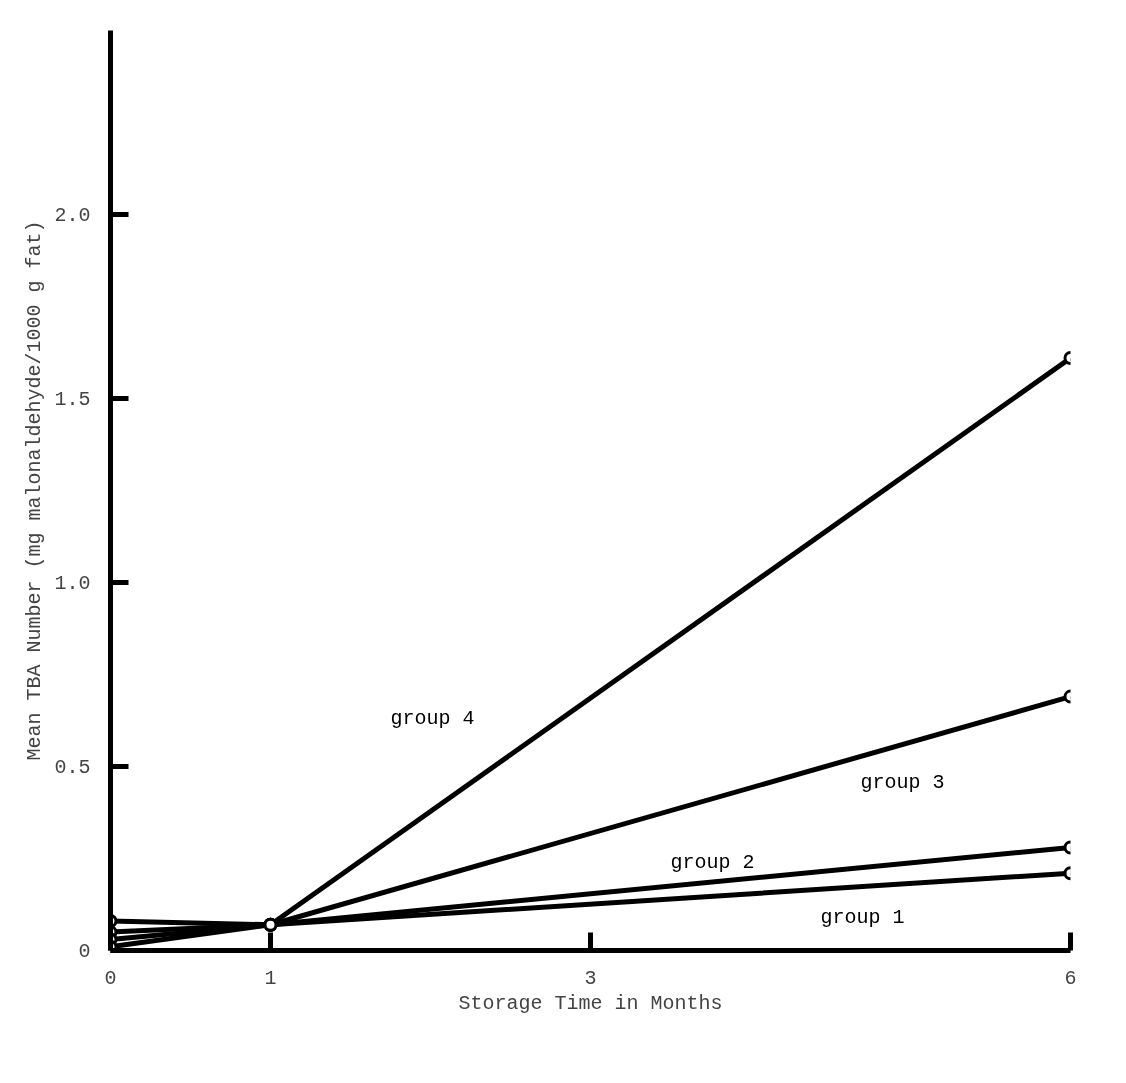 The image size is (1126, 1083). What do you see at coordinates (270, 978) in the screenshot?
I see `x-tick-label: 1` at bounding box center [270, 978].